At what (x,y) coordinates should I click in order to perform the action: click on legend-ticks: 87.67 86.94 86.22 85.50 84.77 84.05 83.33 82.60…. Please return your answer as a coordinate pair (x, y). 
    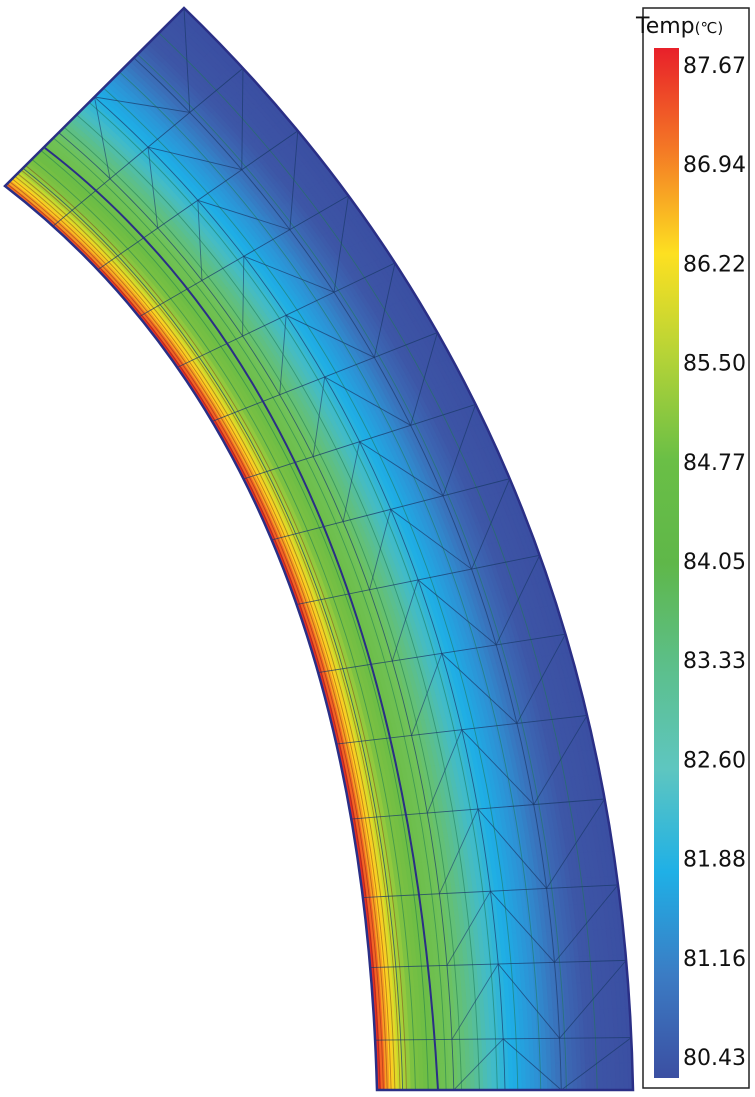
    Looking at the image, I should click on (713, 561).